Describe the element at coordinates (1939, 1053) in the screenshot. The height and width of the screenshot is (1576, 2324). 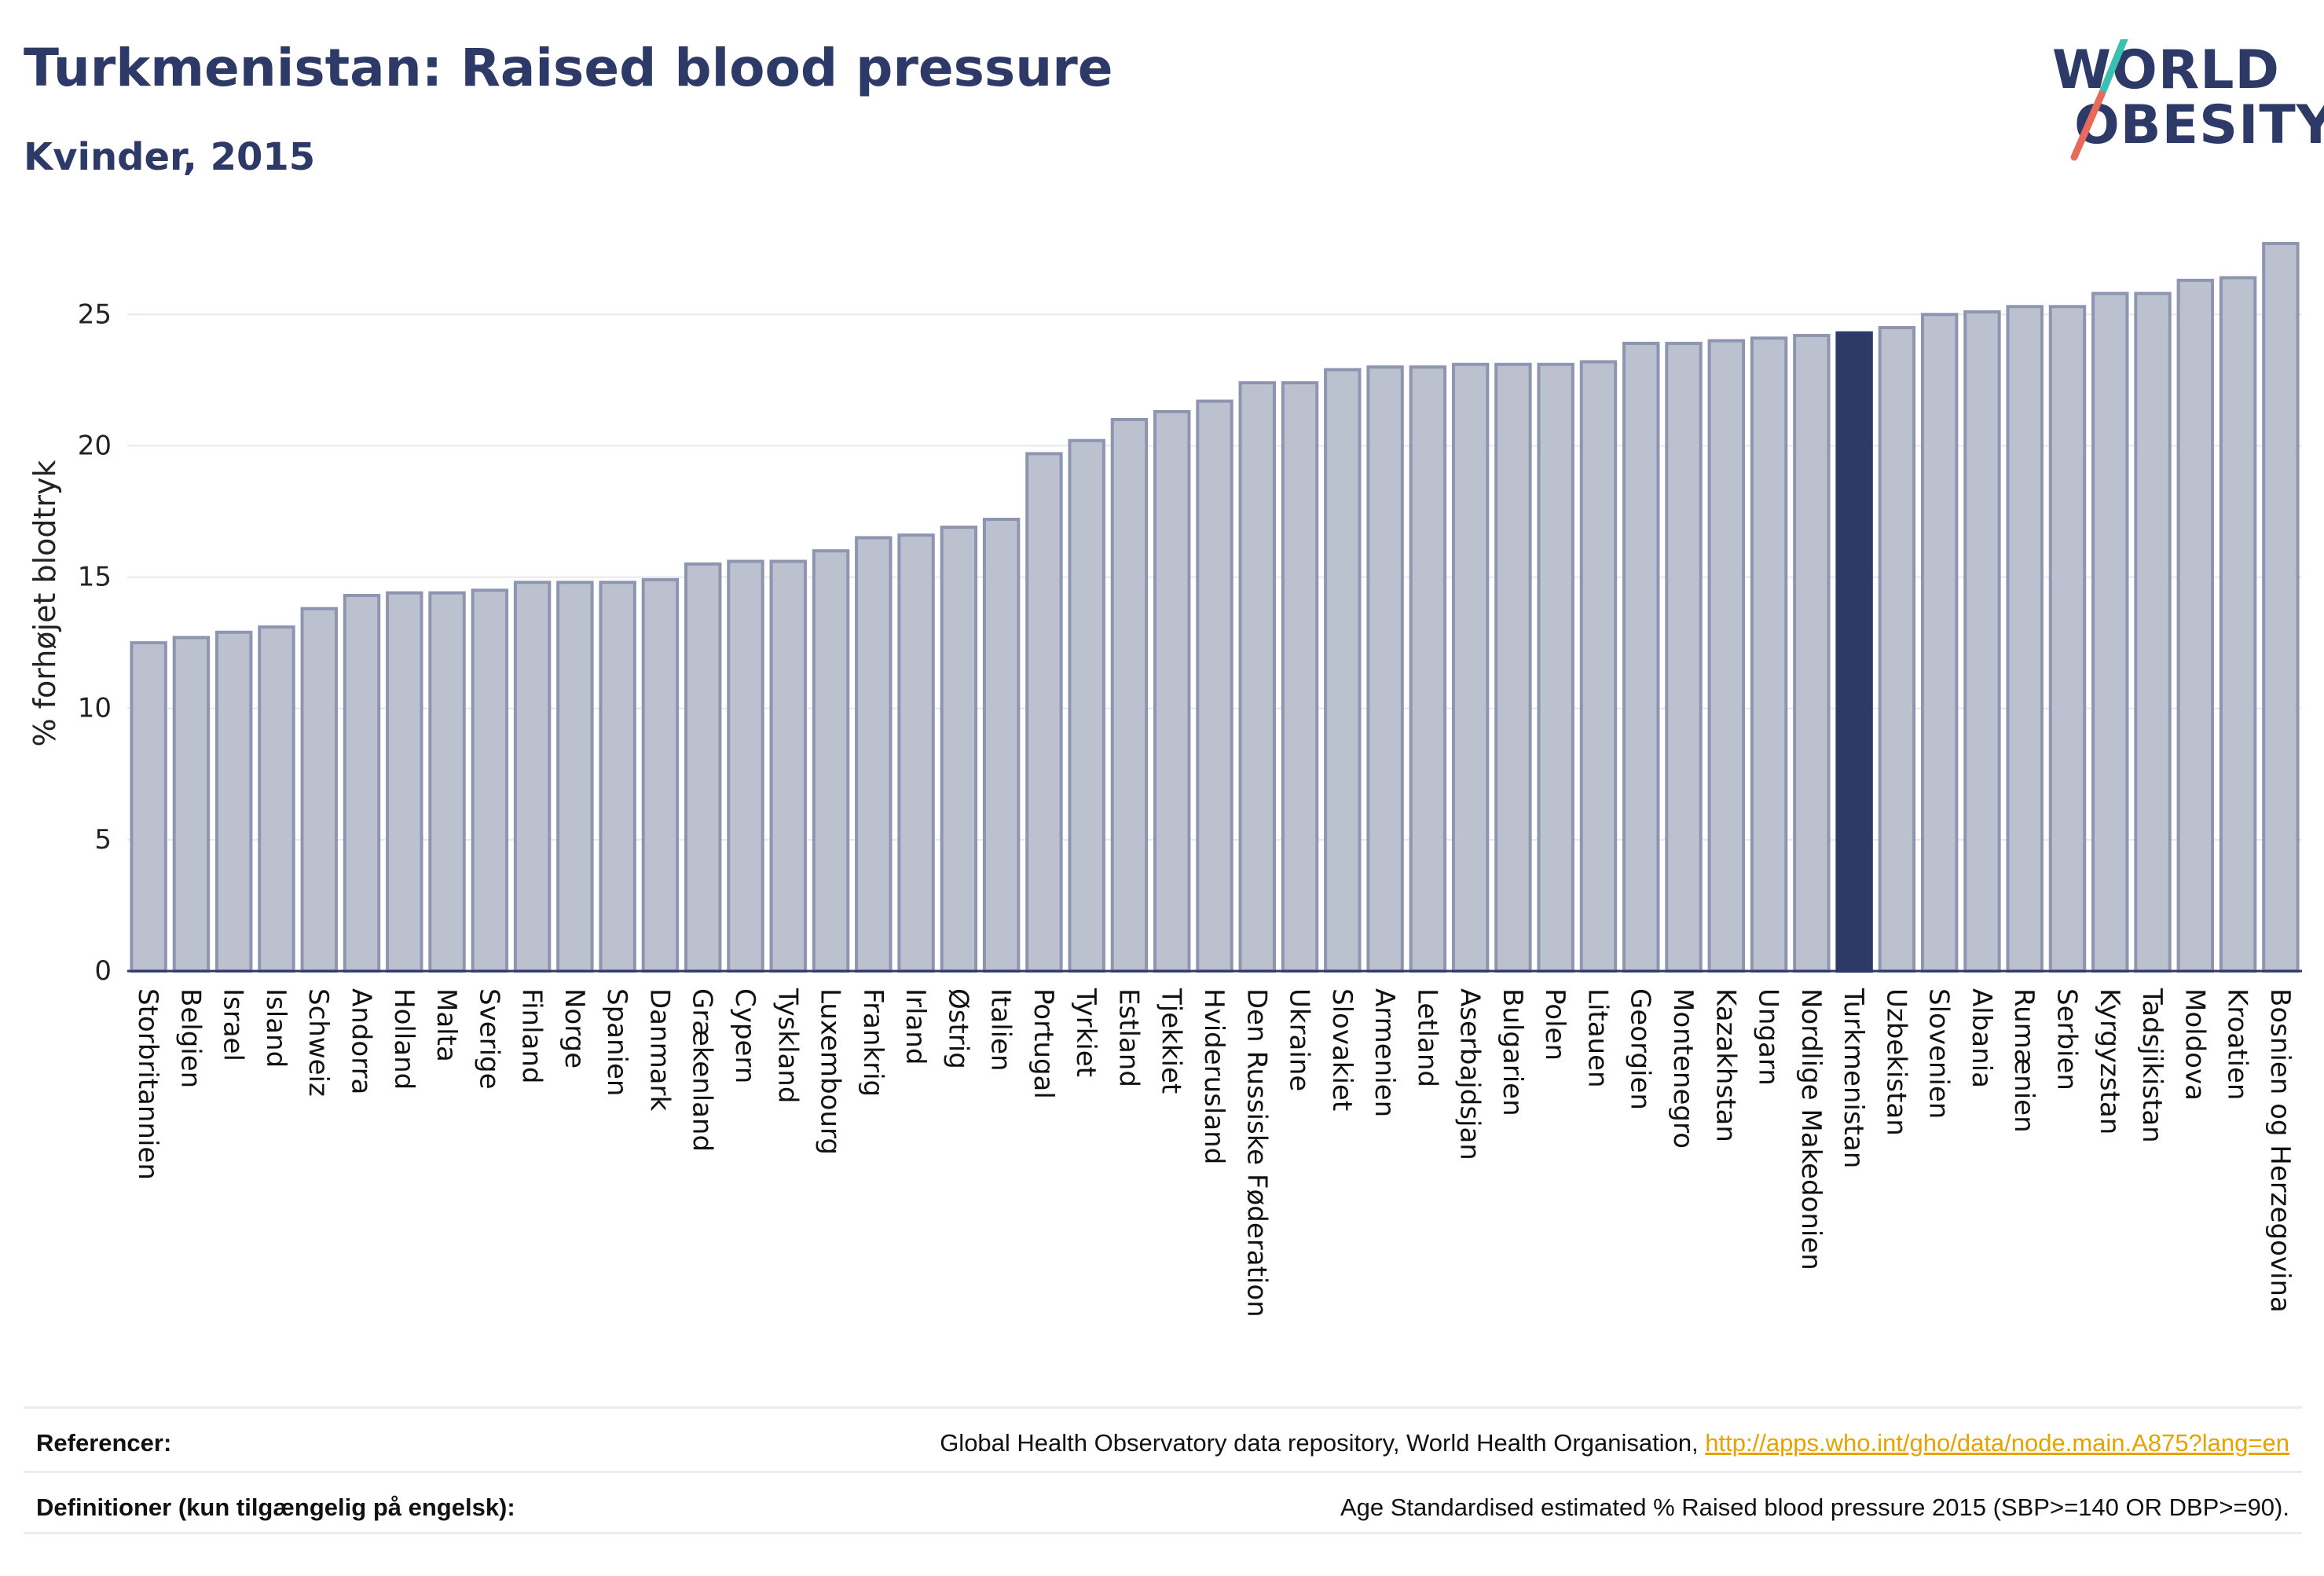
I see `x-tick-label: Slovenien` at that location.